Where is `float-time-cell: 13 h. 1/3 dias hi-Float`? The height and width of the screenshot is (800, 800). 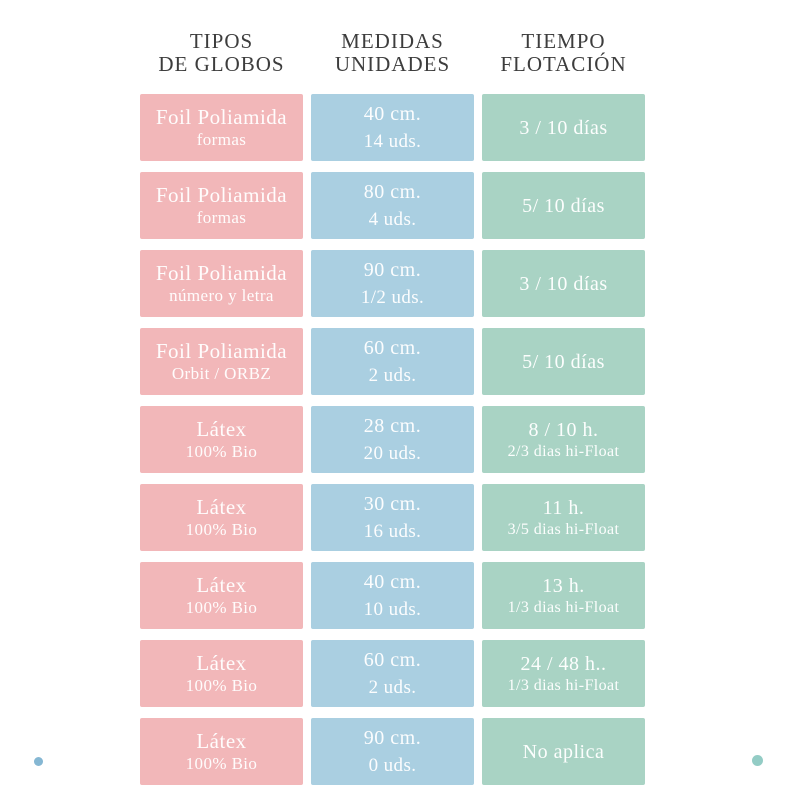 float-time-cell: 13 h. 1/3 dias hi-Float is located at coordinates (563, 595).